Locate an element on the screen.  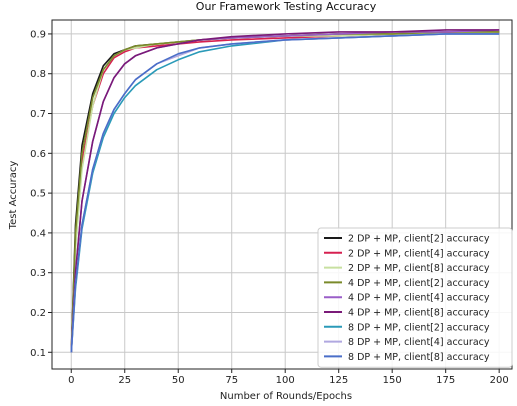
y-tick-label: 0.1 is located at coordinates (38, 353).